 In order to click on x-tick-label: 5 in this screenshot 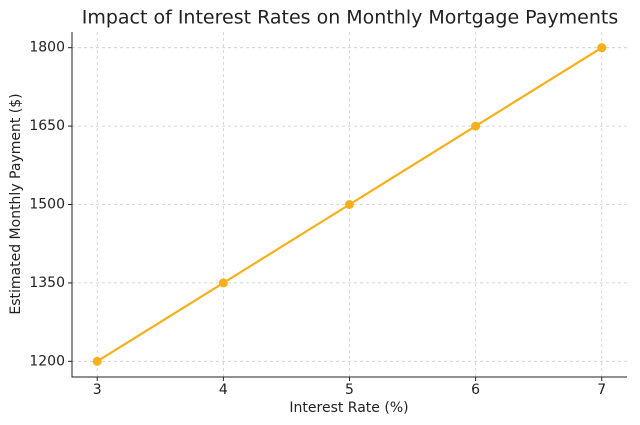, I will do `click(349, 390)`.